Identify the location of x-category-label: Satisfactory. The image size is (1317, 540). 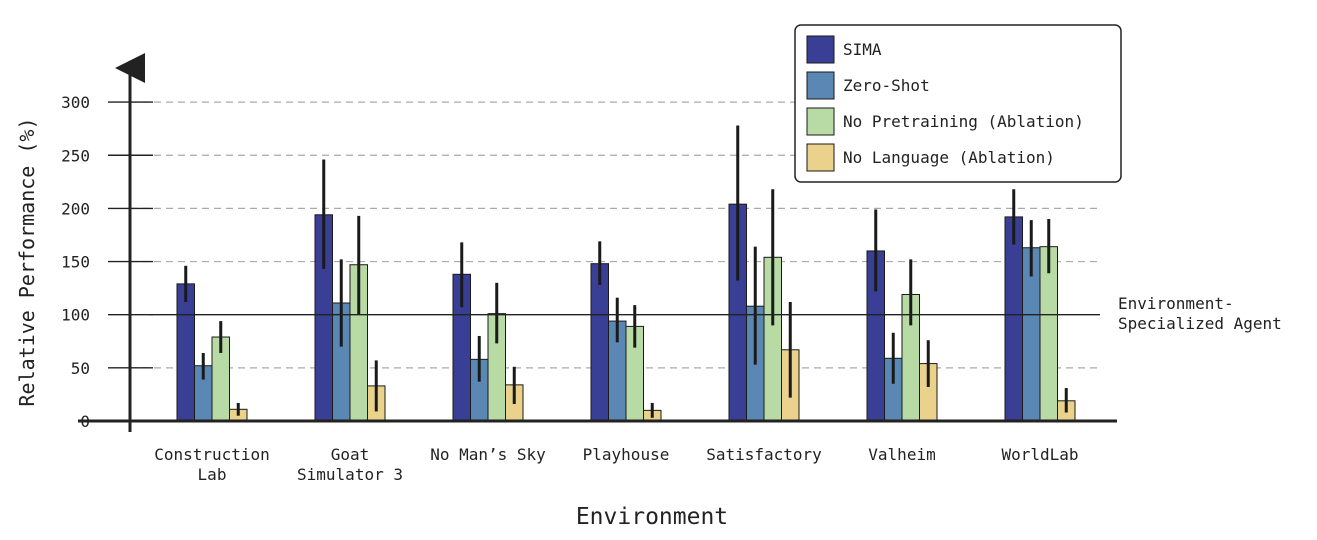
(764, 454).